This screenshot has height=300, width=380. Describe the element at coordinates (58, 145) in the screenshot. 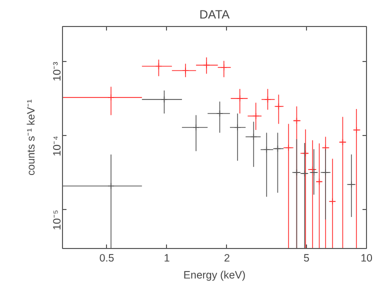

I see `y-tick-label: 10⁻⁴` at that location.